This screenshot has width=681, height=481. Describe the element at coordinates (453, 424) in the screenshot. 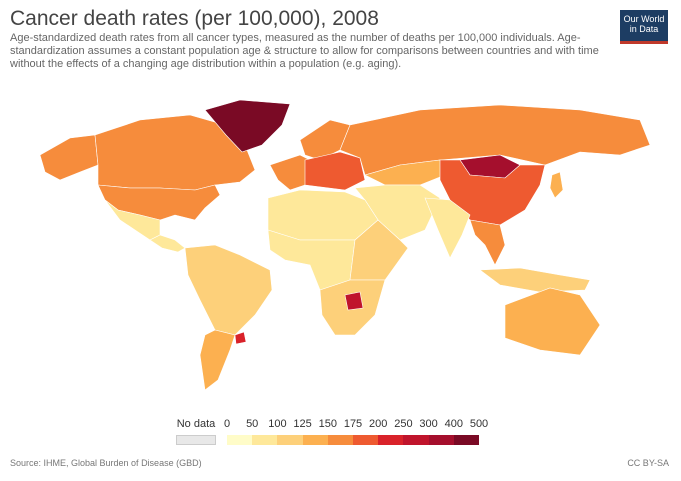

I see `legend-tick-label: 400` at that location.